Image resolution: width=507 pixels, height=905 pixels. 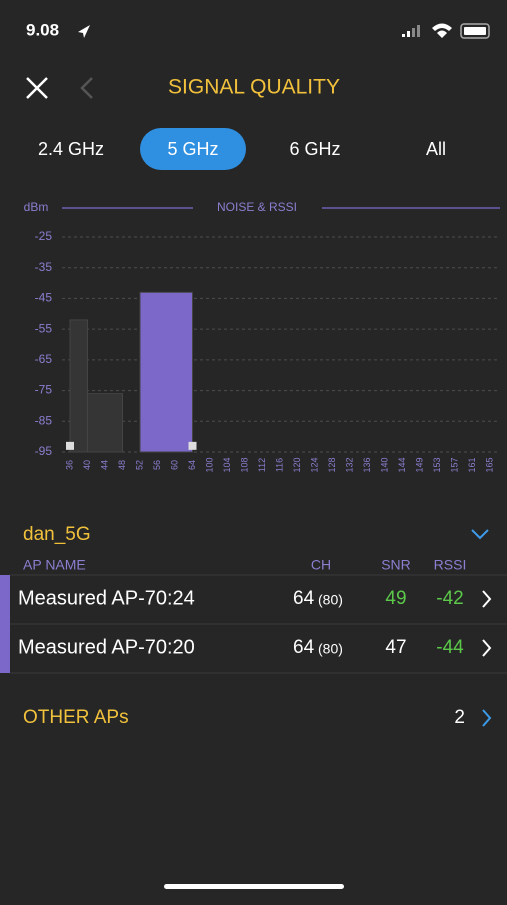 I want to click on x-tick-label: 64, so click(x=192, y=465).